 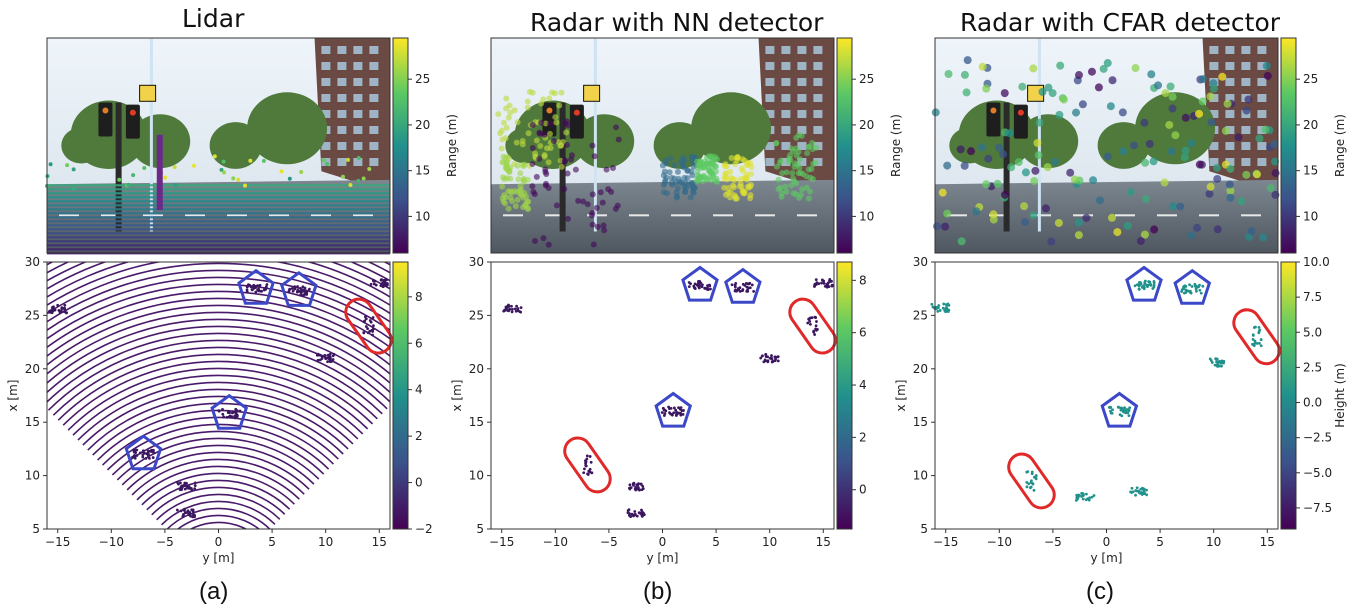 What do you see at coordinates (1106, 145) in the screenshot?
I see `camera-frame` at bounding box center [1106, 145].